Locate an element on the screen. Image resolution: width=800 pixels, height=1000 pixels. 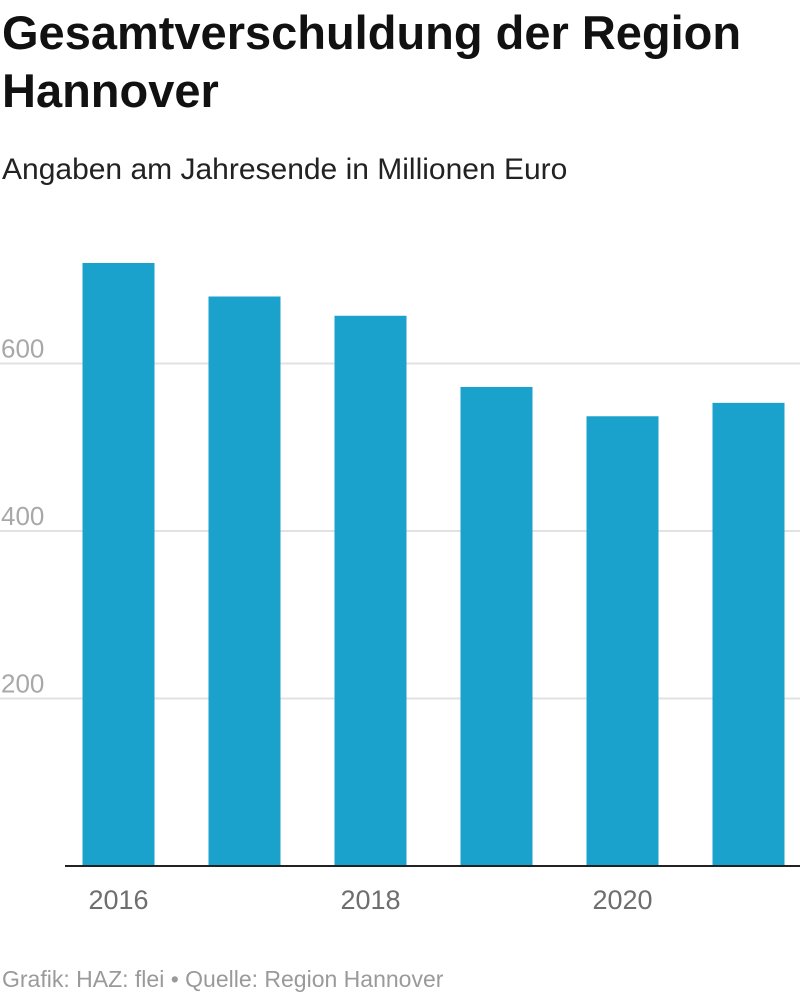
chart-title: Gesamtverschuldung der Region Hannover is located at coordinates (372, 61).